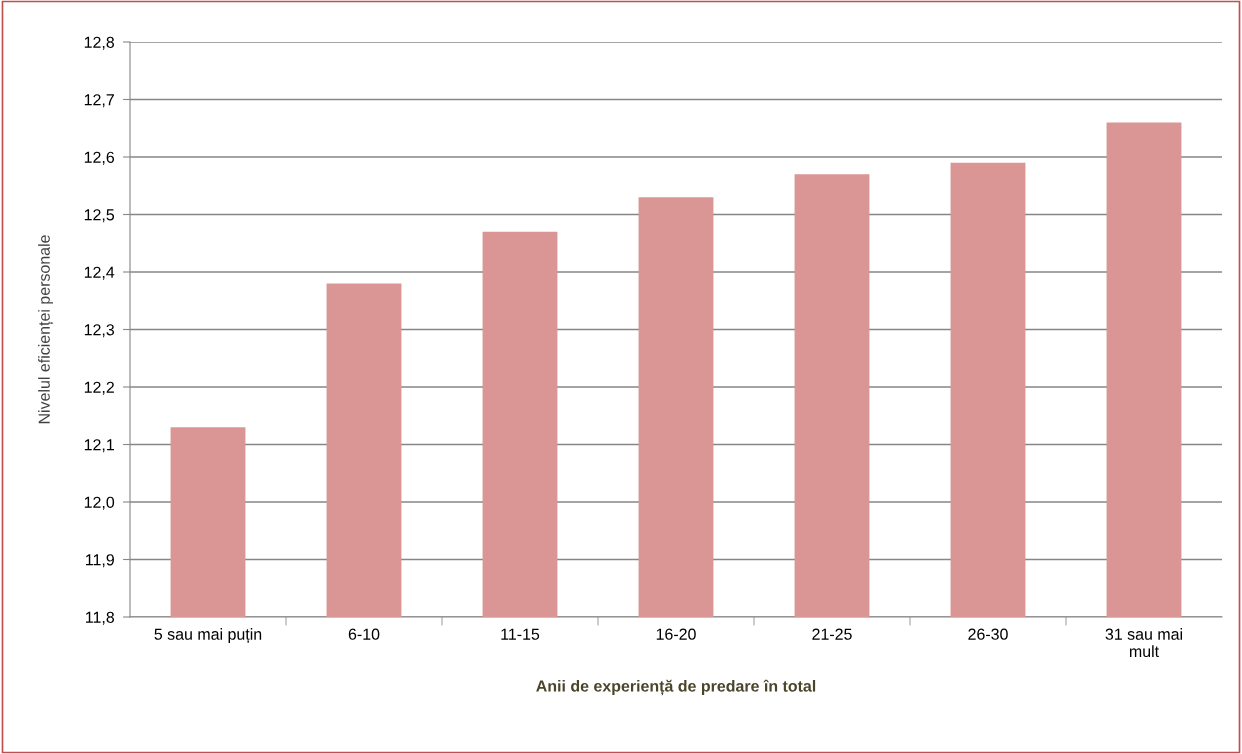 The image size is (1242, 754). Describe the element at coordinates (99, 503) in the screenshot. I see `y-tick-label: 12,0` at that location.